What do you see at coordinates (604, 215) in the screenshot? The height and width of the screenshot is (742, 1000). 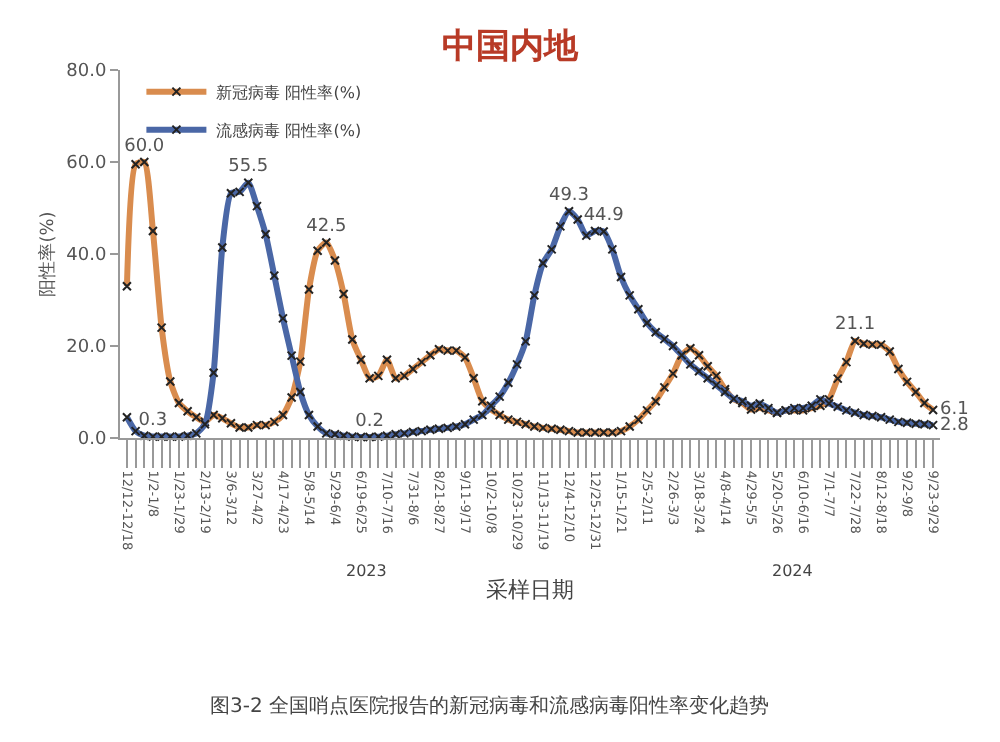 I see `data-label: 44.9` at bounding box center [604, 215].